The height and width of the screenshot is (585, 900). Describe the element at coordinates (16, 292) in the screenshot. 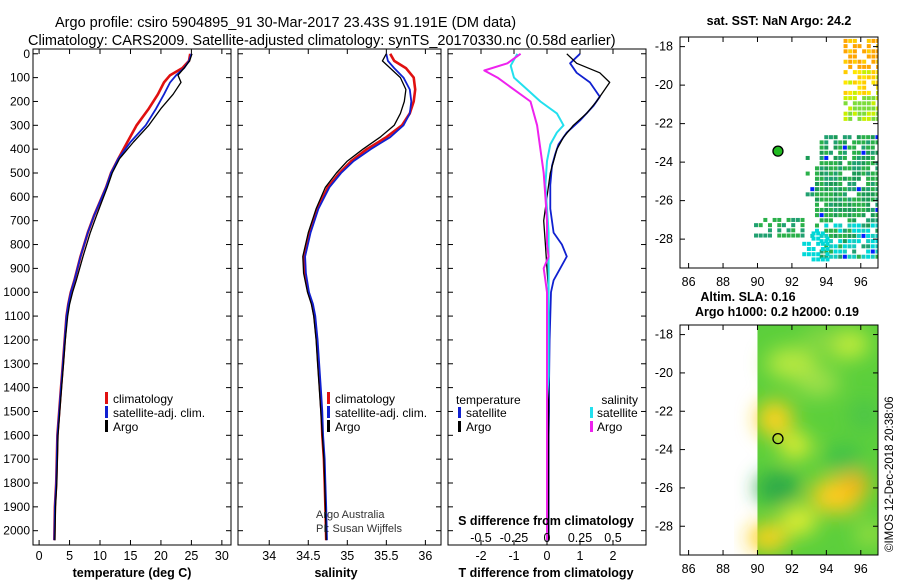

I see `depth-tick-label: 1000` at that location.